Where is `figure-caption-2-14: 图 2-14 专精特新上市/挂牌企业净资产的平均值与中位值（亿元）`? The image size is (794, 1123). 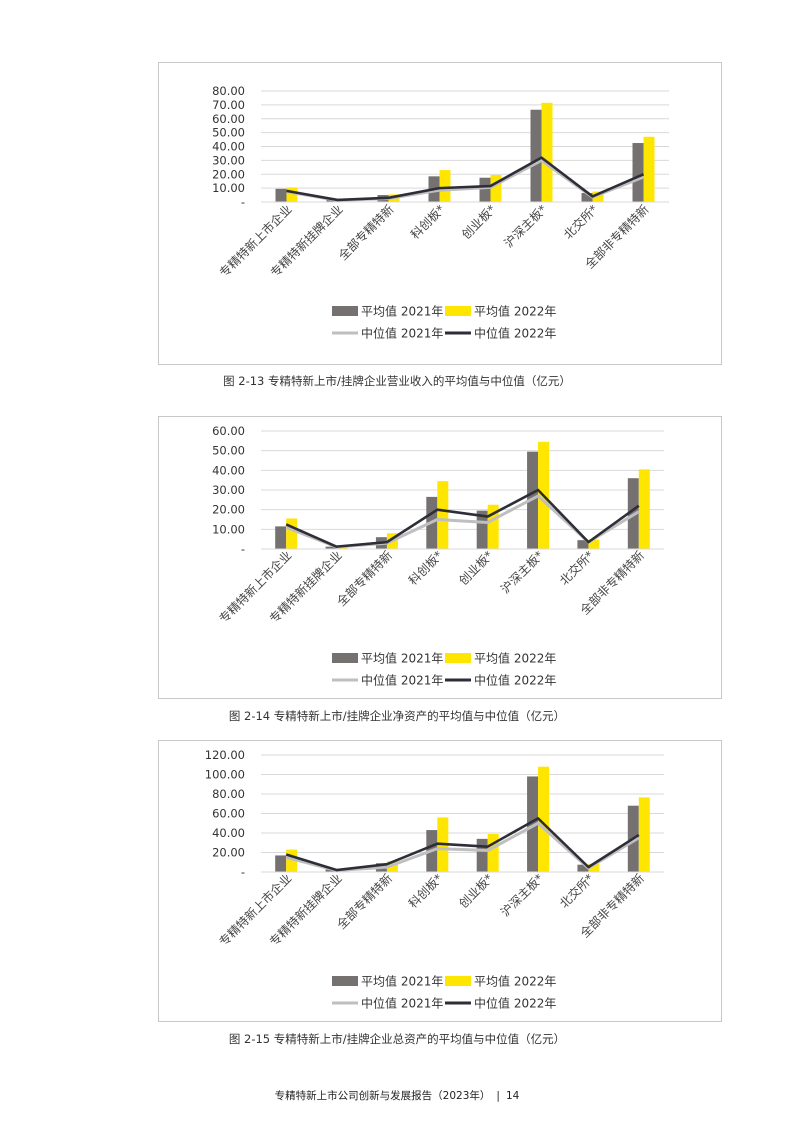
figure-caption-2-14: 图 2-14 专精特新上市/挂牌企业净资产的平均值与中位值（亿元） is located at coordinates (397, 716).